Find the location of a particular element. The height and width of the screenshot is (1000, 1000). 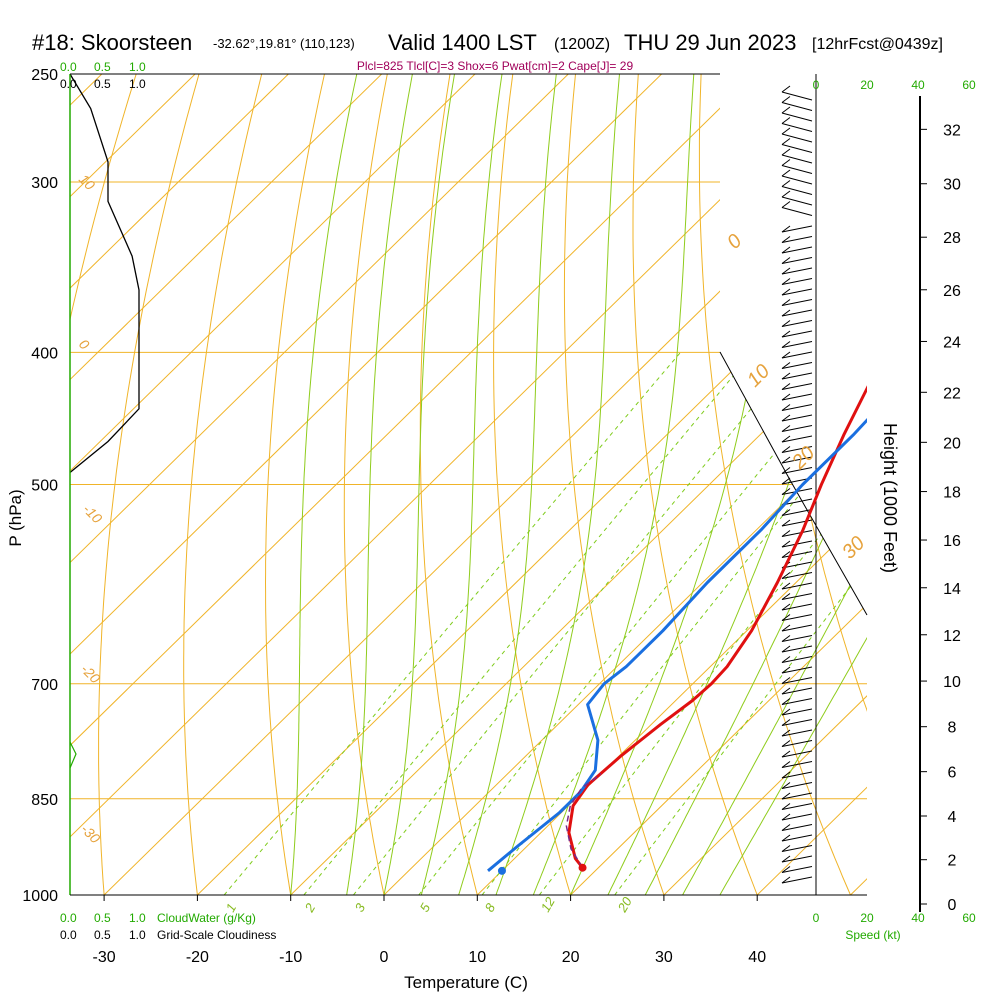

height-tick-2: 2 is located at coordinates (952, 861).